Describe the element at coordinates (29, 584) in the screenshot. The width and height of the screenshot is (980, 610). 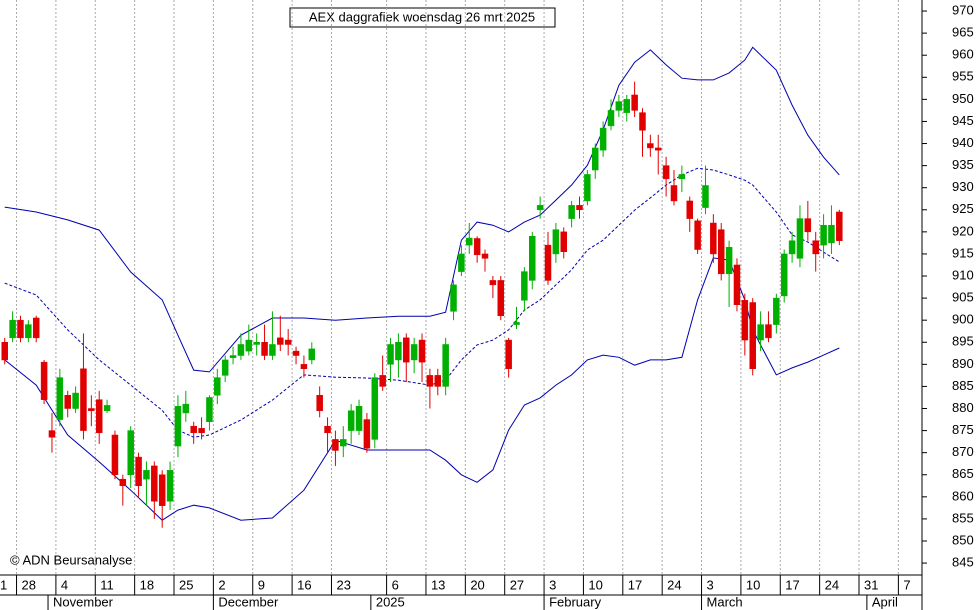
I see `x-tick-label: 28` at that location.